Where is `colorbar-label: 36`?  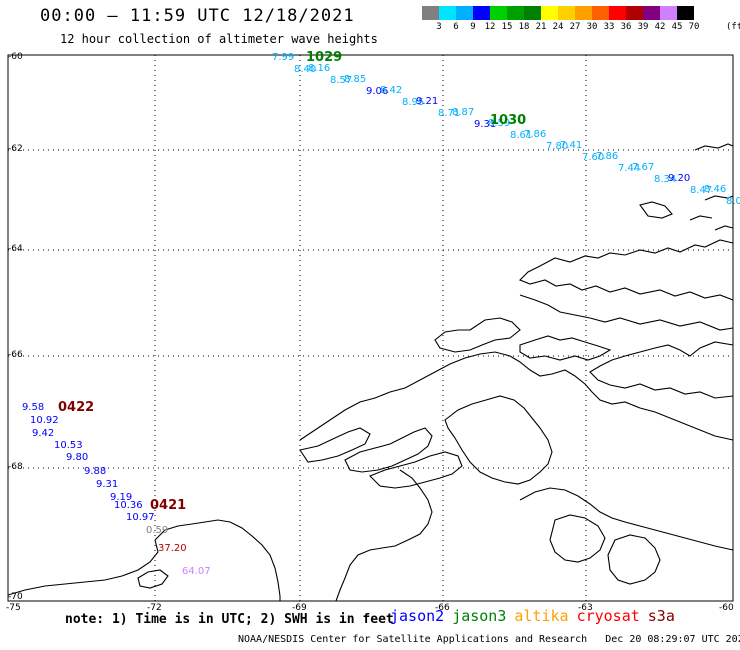 colorbar-label: 36 is located at coordinates (626, 27).